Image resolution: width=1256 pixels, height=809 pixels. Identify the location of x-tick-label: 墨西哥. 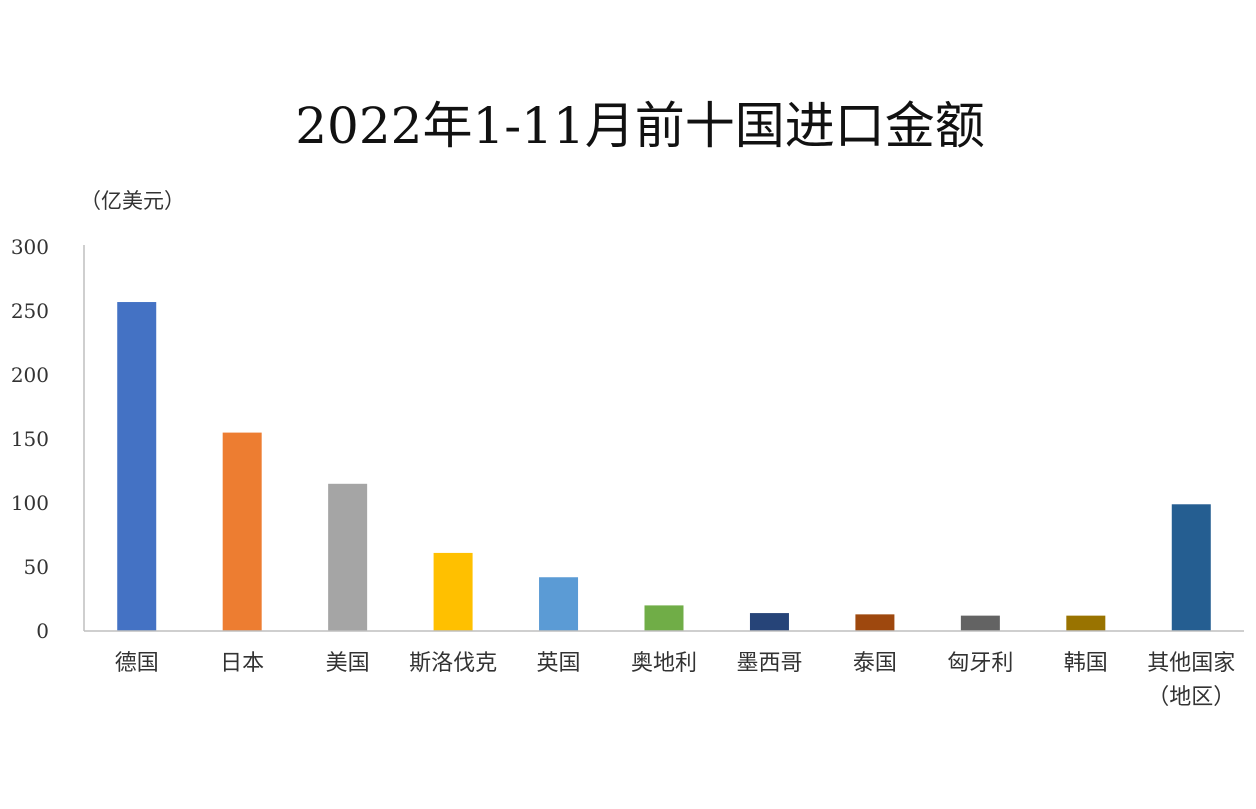
(769, 663).